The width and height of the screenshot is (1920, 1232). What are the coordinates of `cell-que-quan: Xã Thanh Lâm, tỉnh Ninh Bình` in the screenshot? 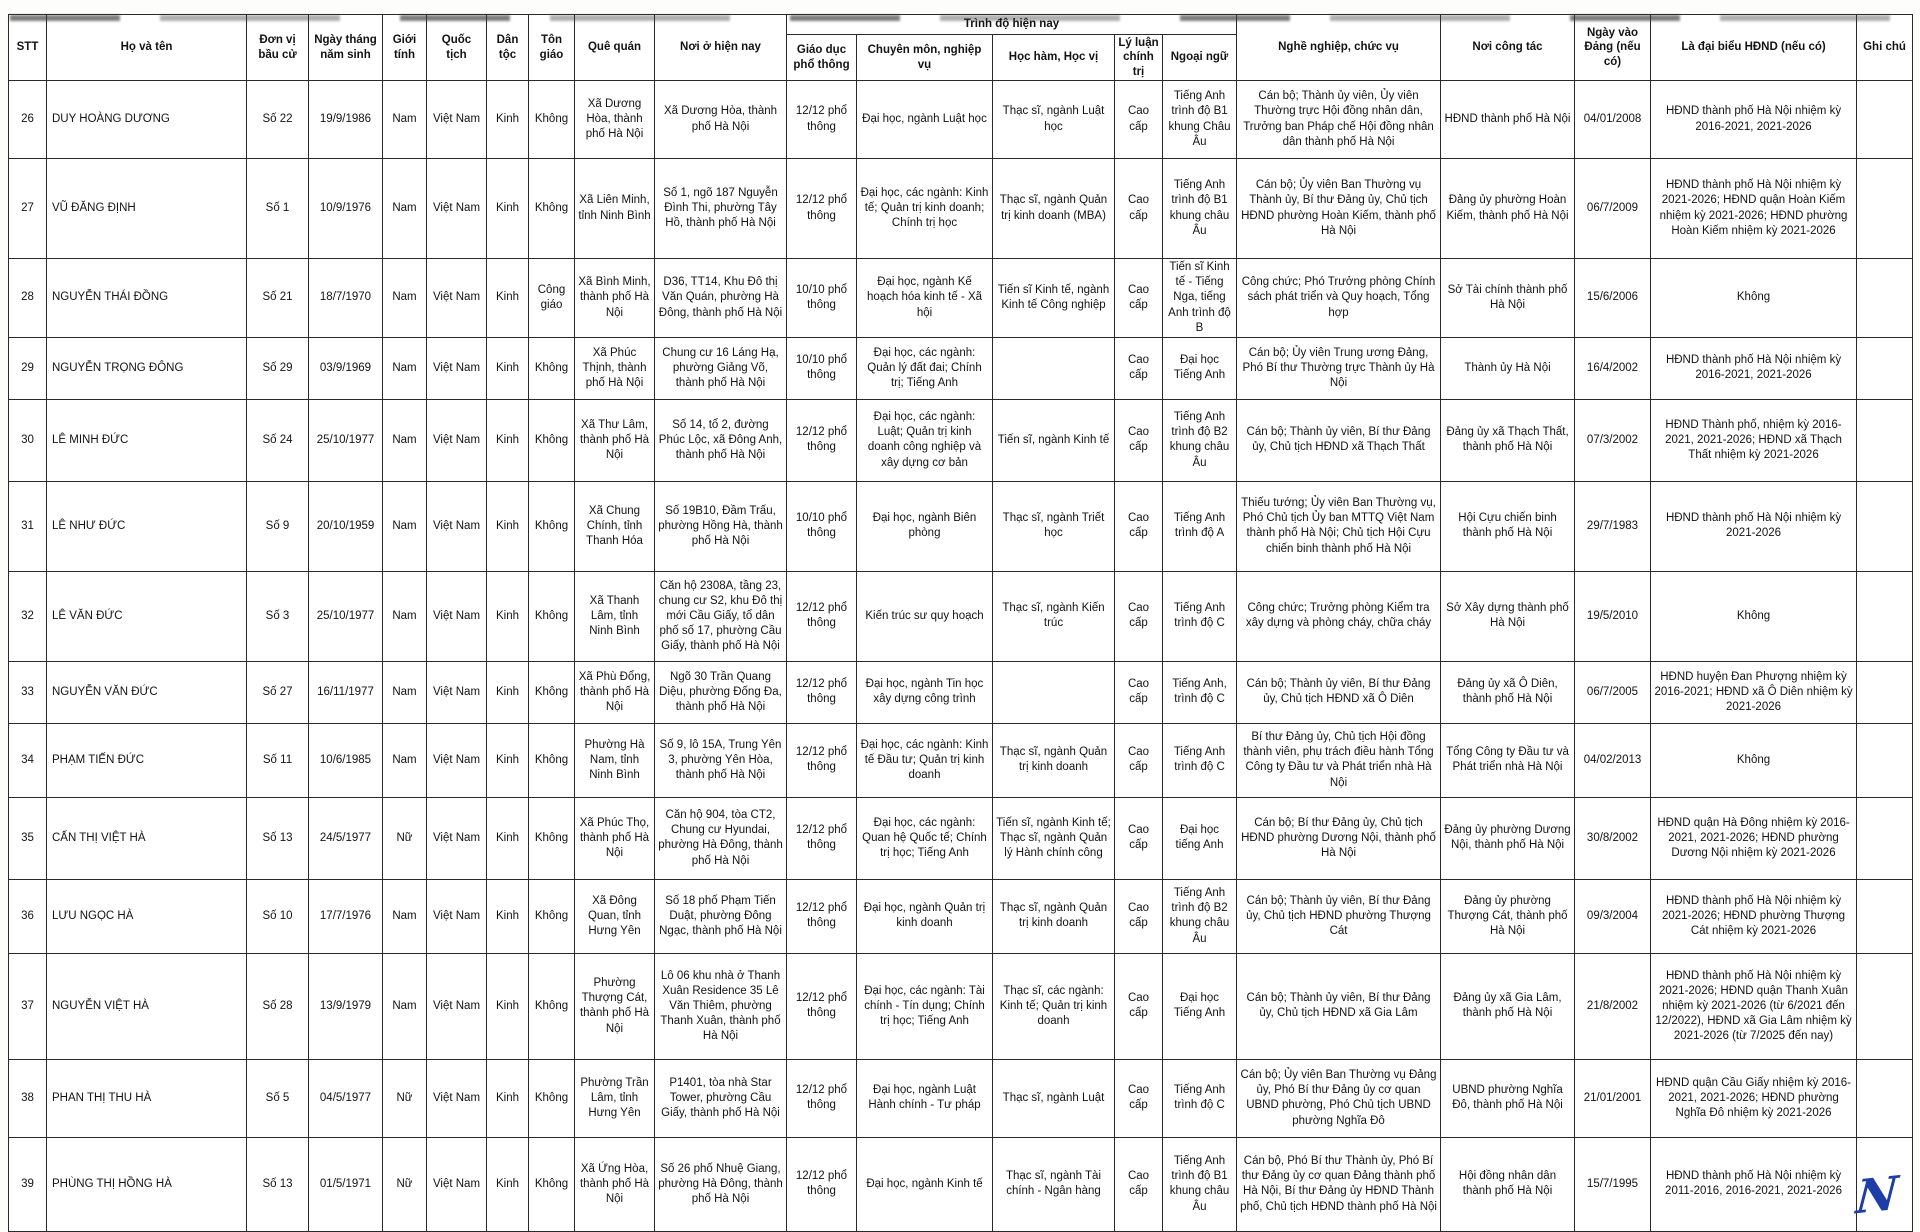 It's located at (614, 616).